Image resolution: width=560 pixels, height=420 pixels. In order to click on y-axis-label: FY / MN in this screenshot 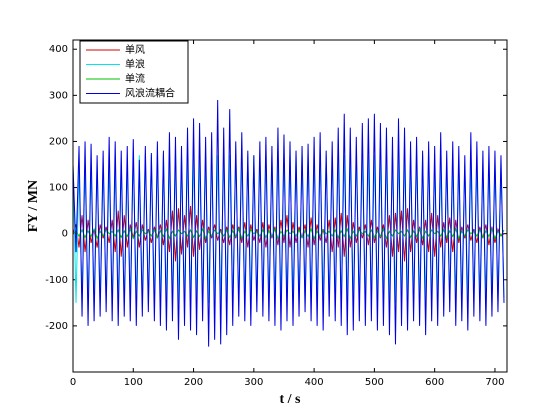, I will do `click(33, 206)`.